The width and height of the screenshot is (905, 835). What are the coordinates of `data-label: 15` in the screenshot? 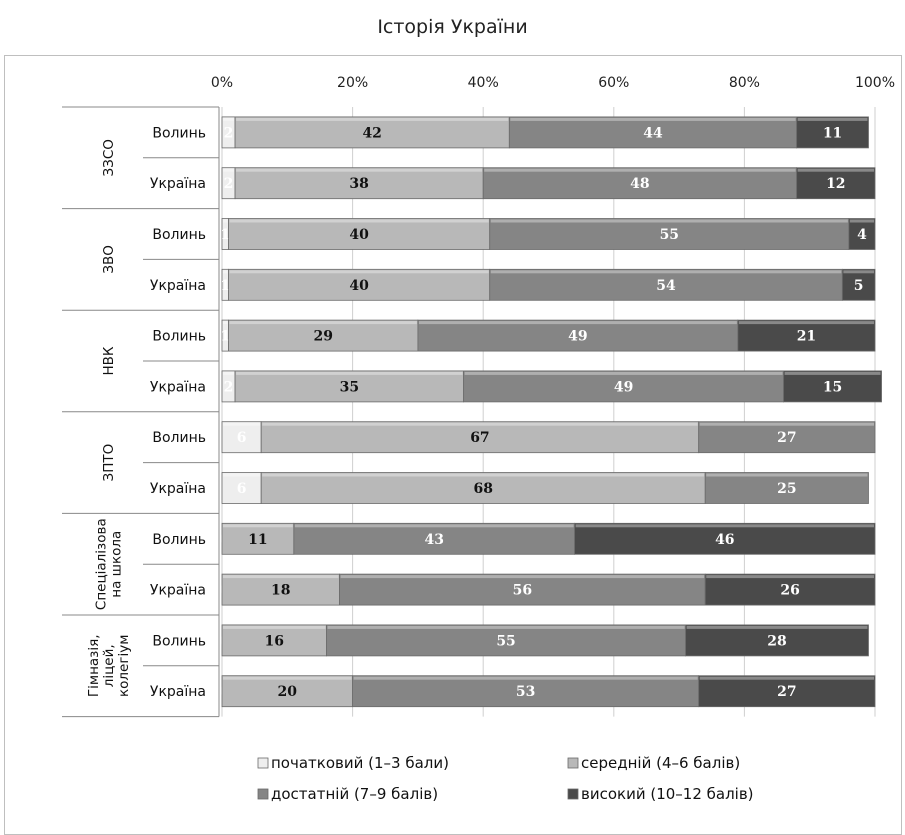 It's located at (832, 387).